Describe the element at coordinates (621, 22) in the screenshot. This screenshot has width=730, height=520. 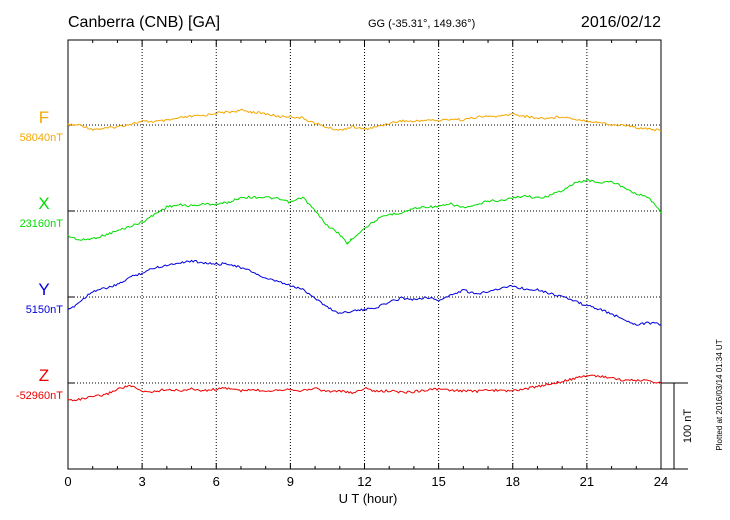
I see `date-label: 2016/02/12` at that location.